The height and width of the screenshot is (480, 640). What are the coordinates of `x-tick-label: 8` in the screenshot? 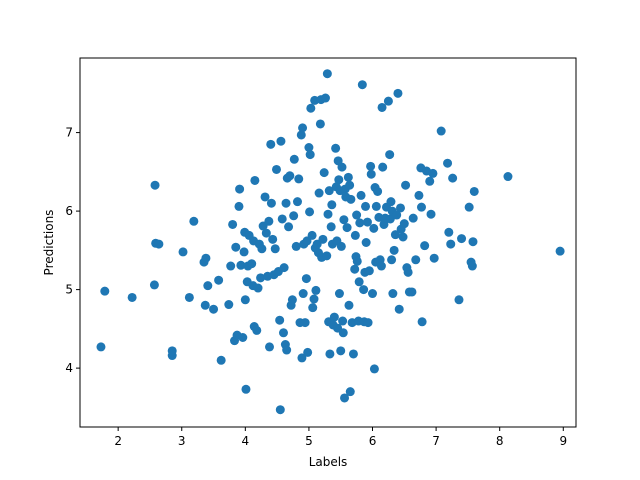 It's located at (500, 441).